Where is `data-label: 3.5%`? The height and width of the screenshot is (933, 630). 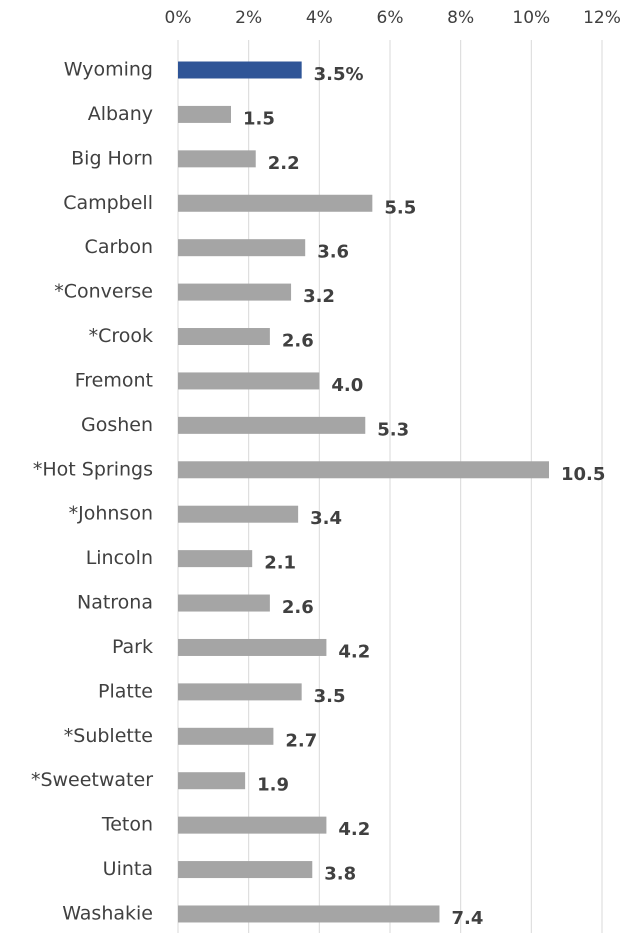
data-label: 3.5% is located at coordinates (339, 74).